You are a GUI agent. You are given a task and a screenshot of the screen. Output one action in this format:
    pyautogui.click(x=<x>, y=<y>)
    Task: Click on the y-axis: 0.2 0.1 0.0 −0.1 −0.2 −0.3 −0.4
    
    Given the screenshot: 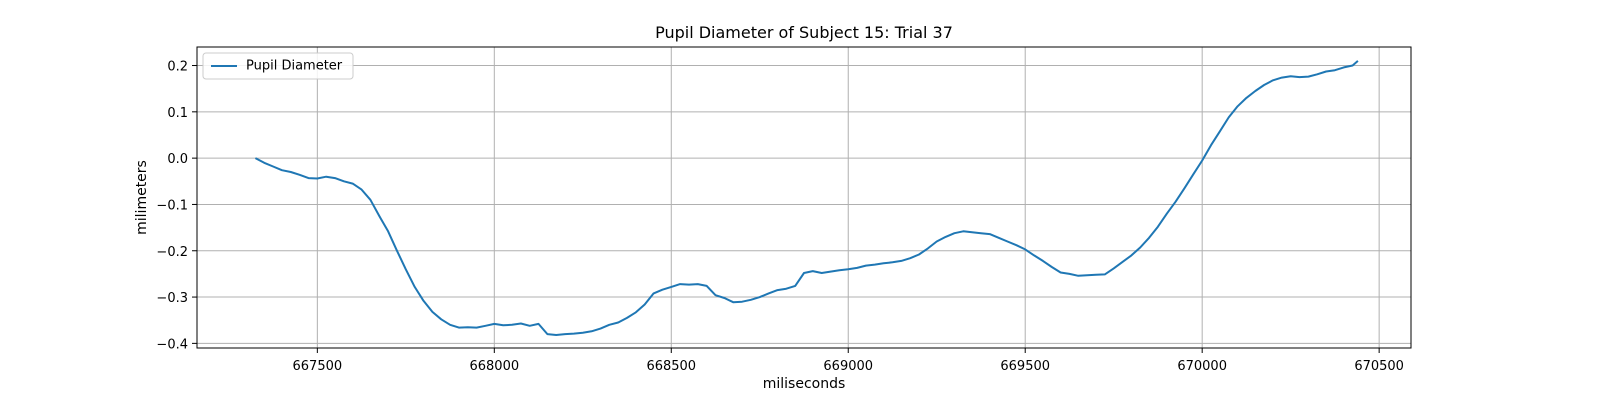 What is the action you would take?
    pyautogui.click(x=176, y=206)
    